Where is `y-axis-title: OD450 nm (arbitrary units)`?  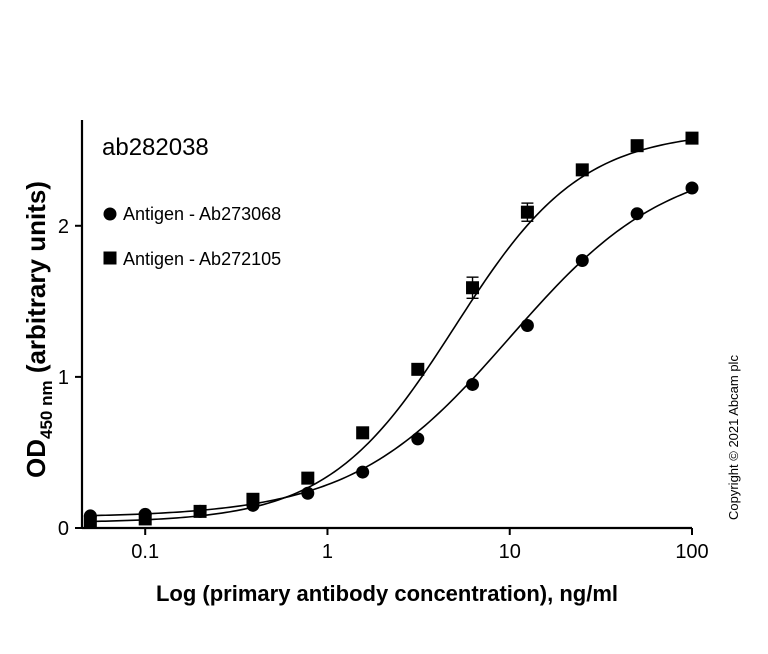
y-axis-title: OD450 nm (arbitrary units) is located at coordinates (38, 329).